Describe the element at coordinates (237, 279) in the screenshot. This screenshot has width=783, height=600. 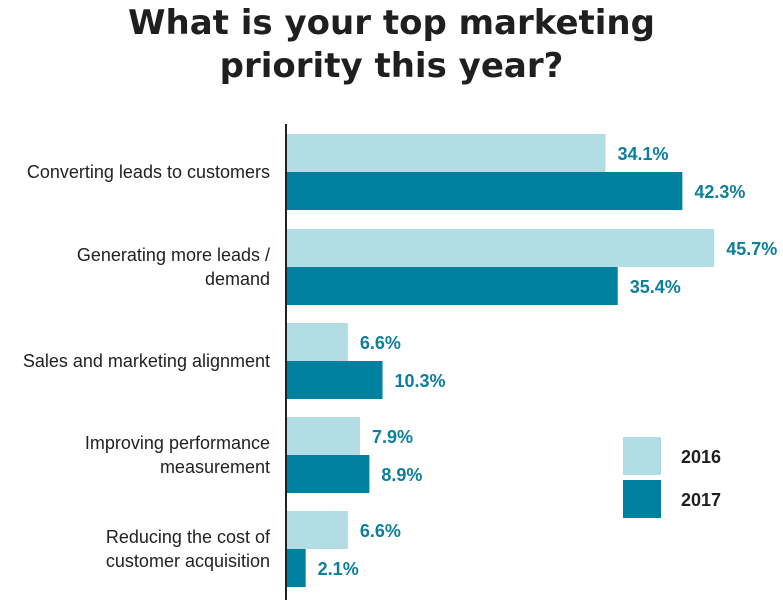
I see `category-label: demand` at that location.